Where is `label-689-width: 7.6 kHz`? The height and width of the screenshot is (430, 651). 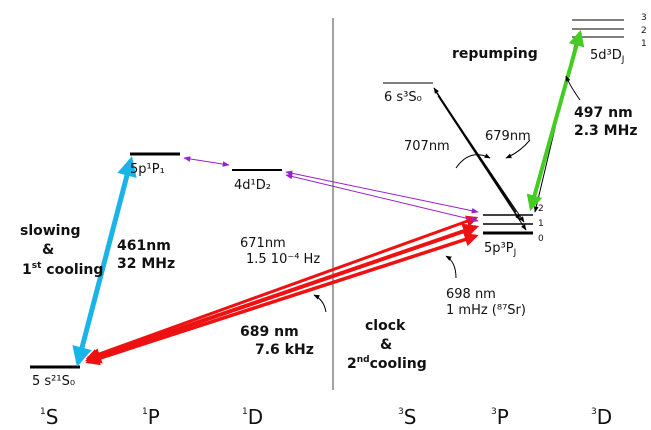
label-689-width: 7.6 kHz is located at coordinates (284, 350).